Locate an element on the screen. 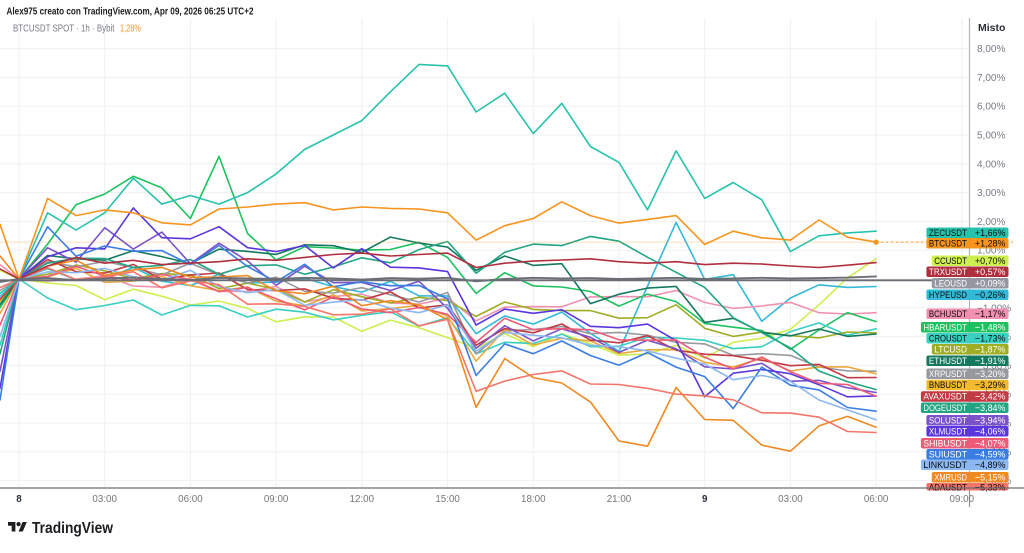 The width and height of the screenshot is (1024, 553). svg-text: −4,89% is located at coordinates (990, 465).